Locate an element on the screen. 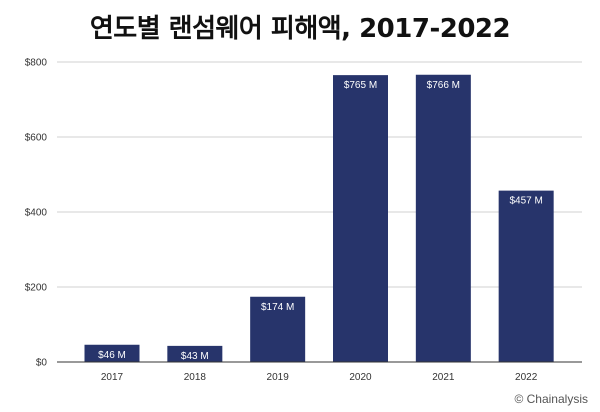 The image size is (600, 412). x-tick-label: 2019 is located at coordinates (278, 377).